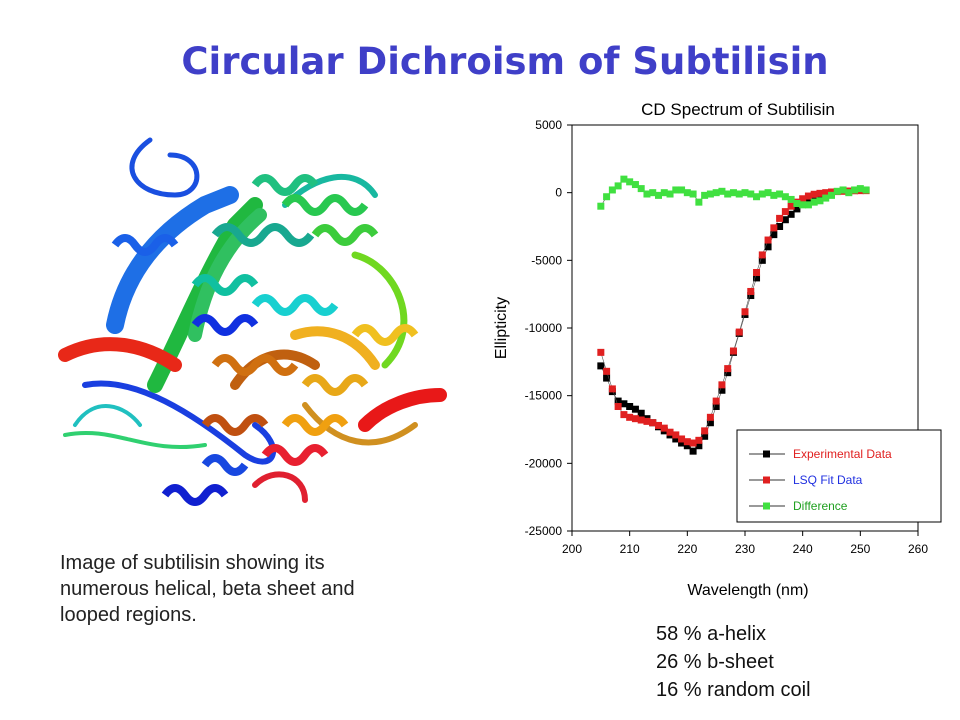  Describe the element at coordinates (733, 690) in the screenshot. I see `stat-coil: 16 % random coil` at that location.